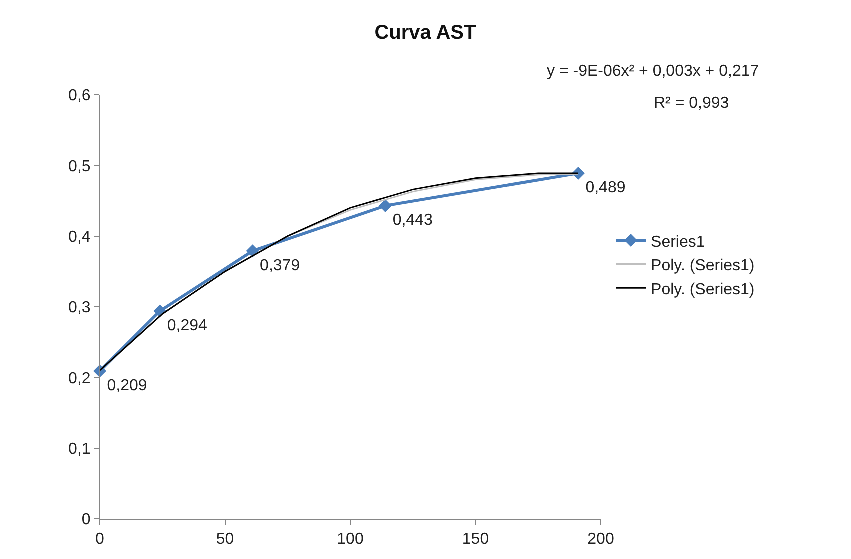 The width and height of the screenshot is (851, 559). Describe the element at coordinates (350, 539) in the screenshot. I see `x-tick-label: 100` at that location.